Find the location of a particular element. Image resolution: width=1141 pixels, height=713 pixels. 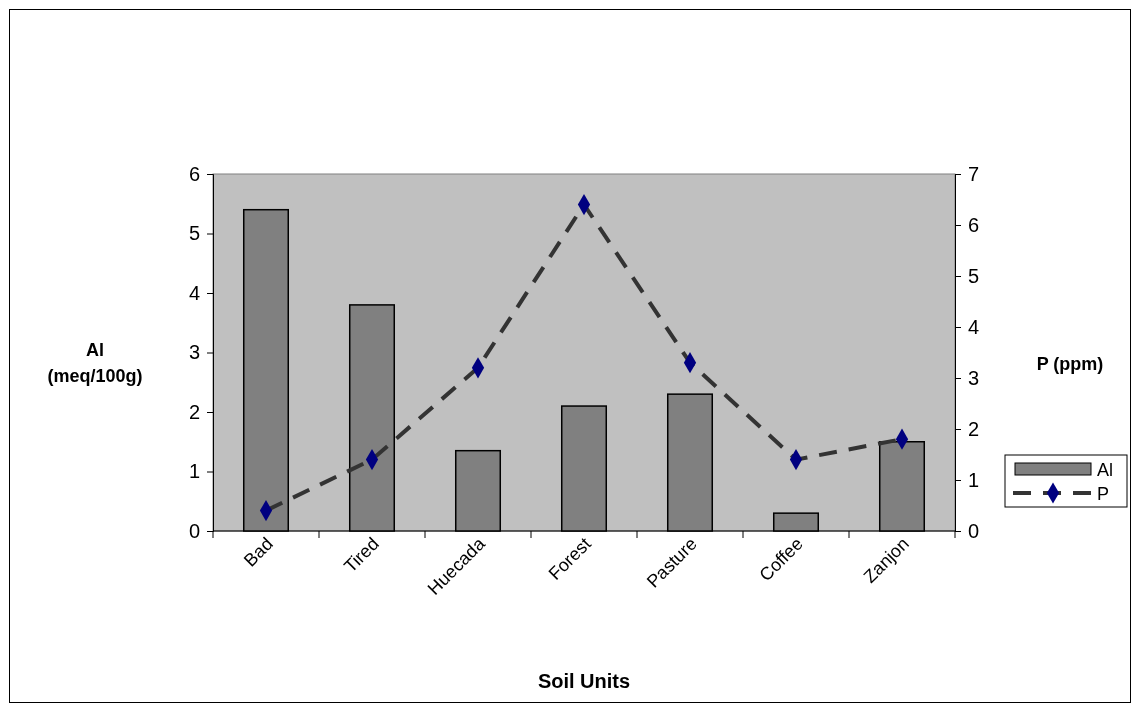

y2-tick-label: 4 is located at coordinates (974, 326).